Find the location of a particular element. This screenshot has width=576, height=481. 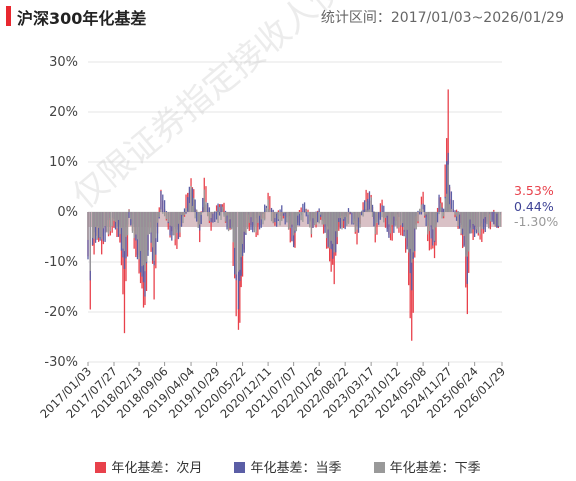

legend-item-next-month: 年化基差：次月 is located at coordinates (148, 466).